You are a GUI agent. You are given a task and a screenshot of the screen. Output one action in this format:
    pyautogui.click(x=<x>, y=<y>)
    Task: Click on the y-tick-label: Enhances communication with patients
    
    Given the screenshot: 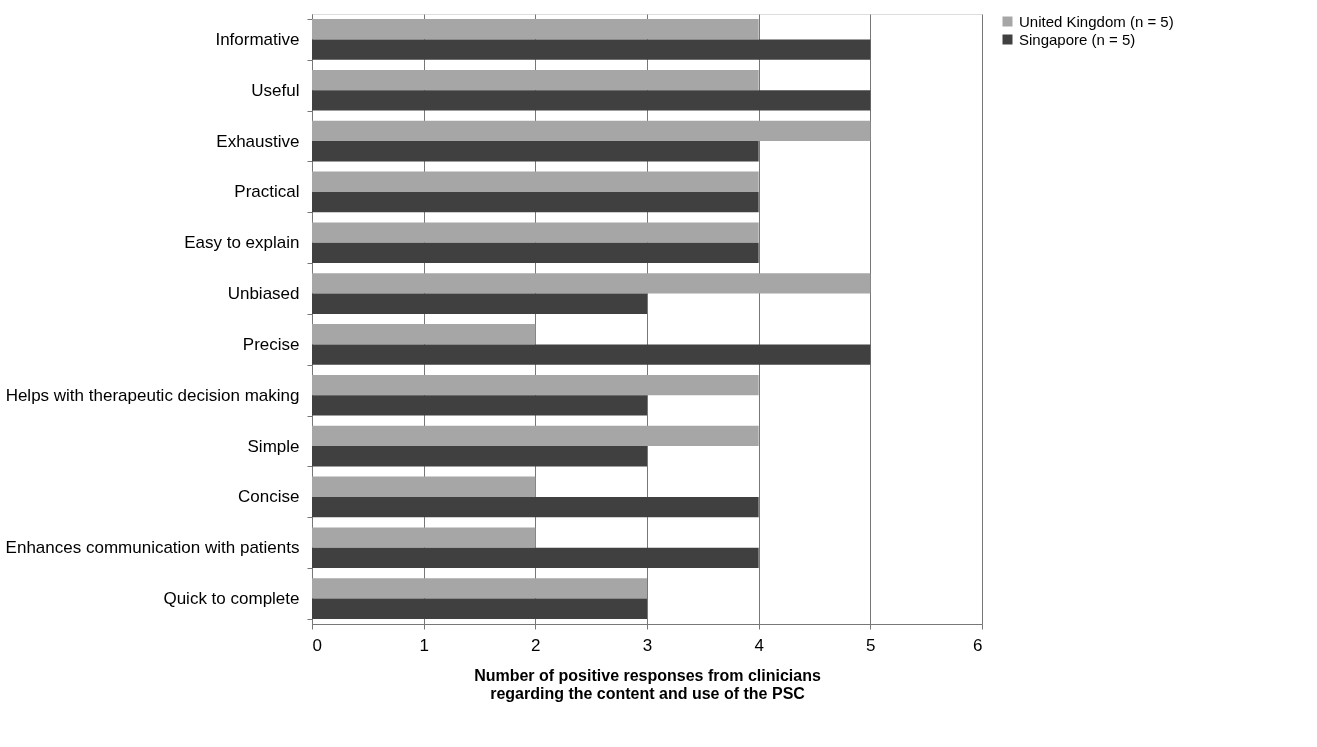 What is the action you would take?
    pyautogui.click(x=152, y=548)
    